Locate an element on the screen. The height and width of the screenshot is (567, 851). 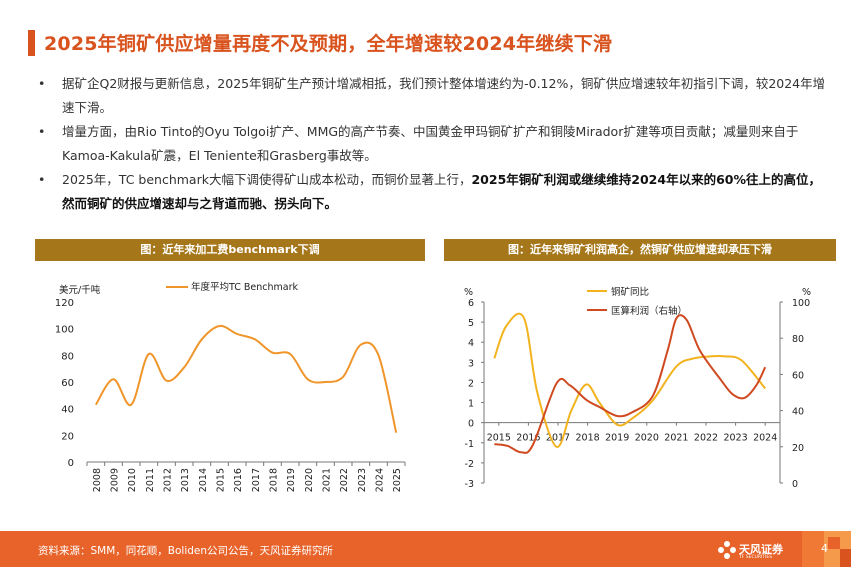
series-line-estimated-profit is located at coordinates (630, 384).